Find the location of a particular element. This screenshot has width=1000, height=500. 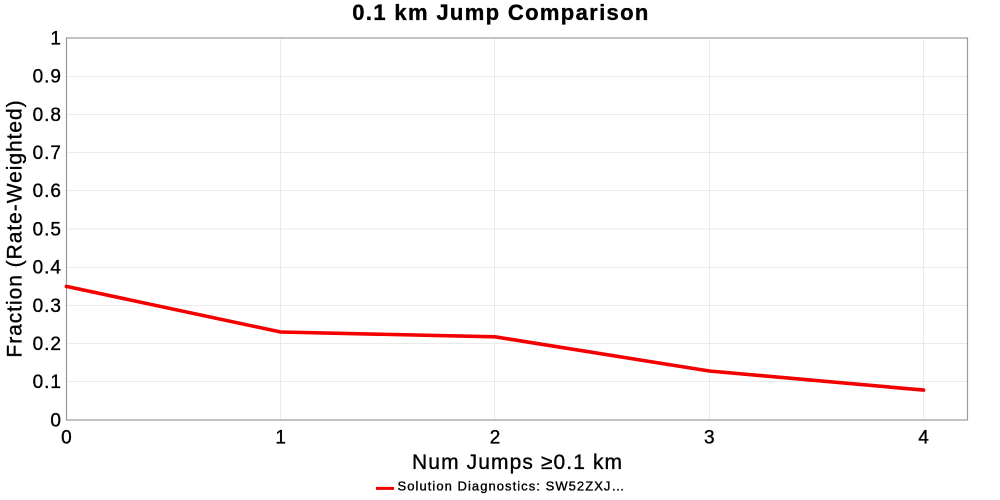

svg-text:Solution Diagnostics: SW52ZXJ…: Solution Diagnostics is located at coordinates (512, 486).